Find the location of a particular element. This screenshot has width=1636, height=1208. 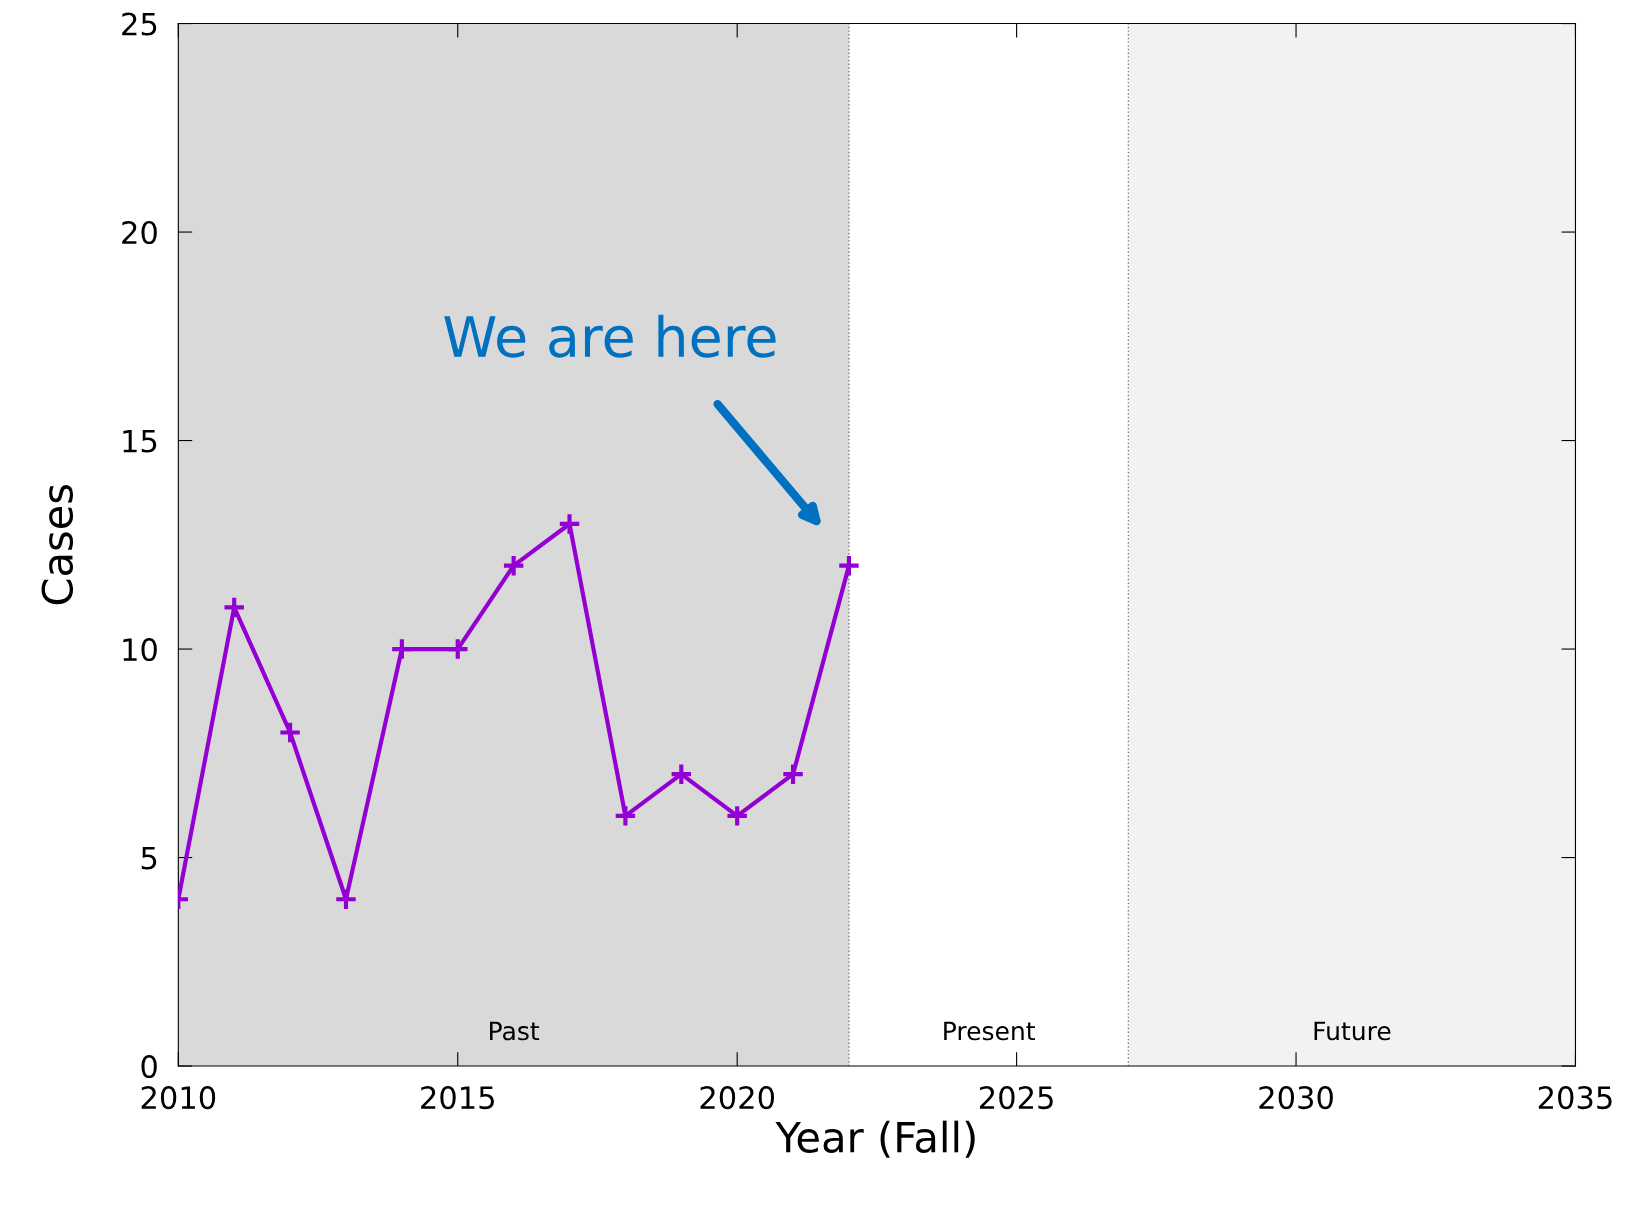

y-tick-label: 0 is located at coordinates (149, 1066).